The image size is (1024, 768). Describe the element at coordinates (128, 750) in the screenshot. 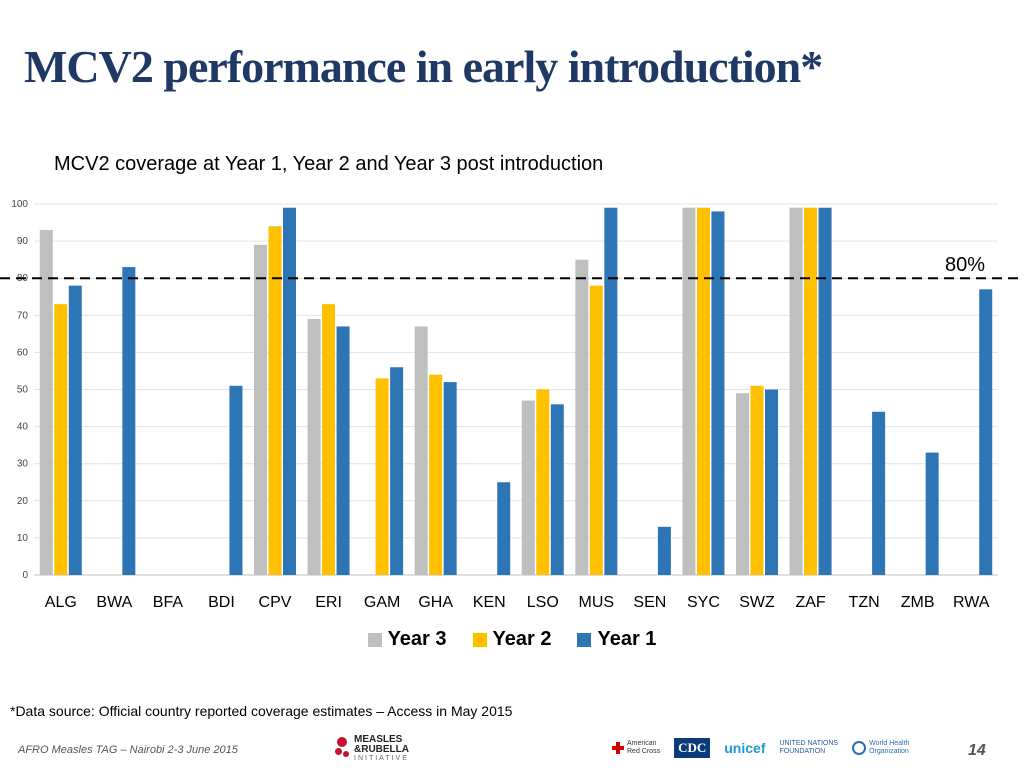

I see `footer-event-text: AFRO Measles TAG – Nairobi 2-3 June 2015` at that location.